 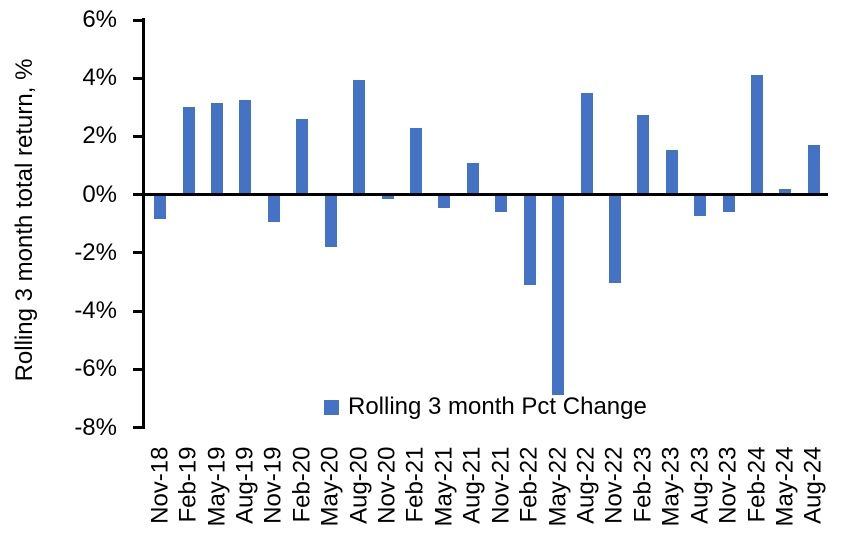 I want to click on x-tick-label: Aug-22, so click(x=586, y=485).